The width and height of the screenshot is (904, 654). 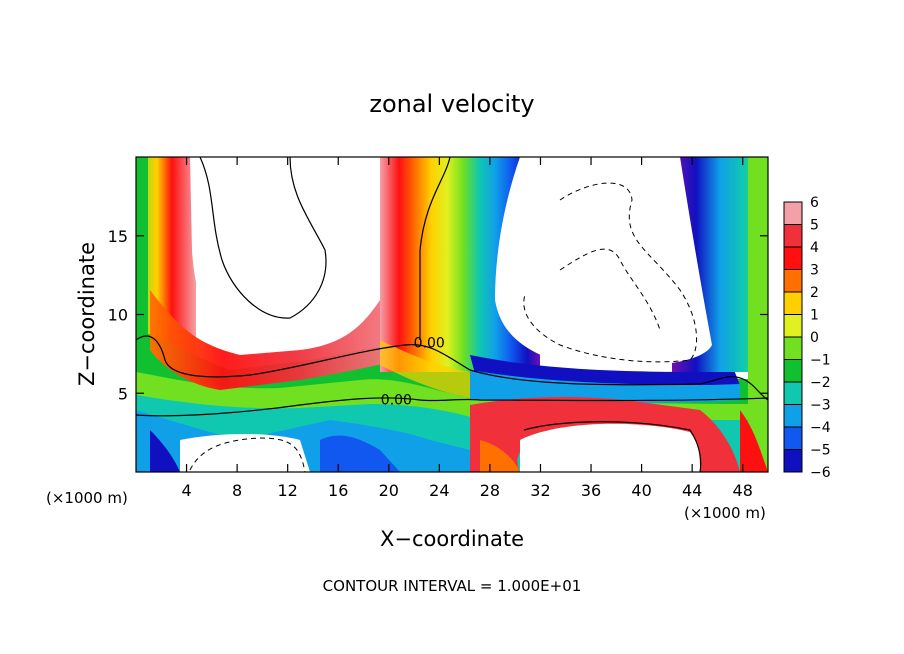 What do you see at coordinates (389, 490) in the screenshot?
I see `x-tick-label: 20` at bounding box center [389, 490].